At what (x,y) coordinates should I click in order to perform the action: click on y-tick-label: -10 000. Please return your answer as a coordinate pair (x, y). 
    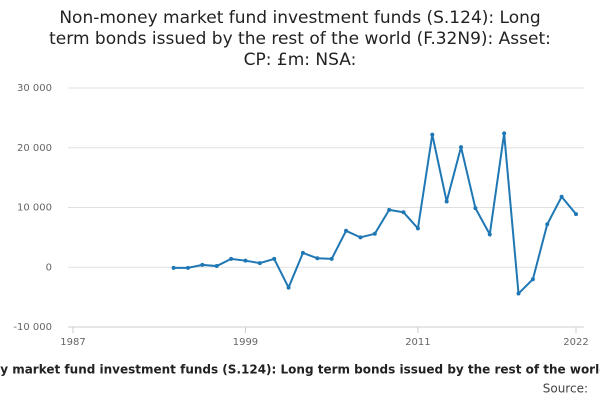
    Looking at the image, I should click on (32, 327).